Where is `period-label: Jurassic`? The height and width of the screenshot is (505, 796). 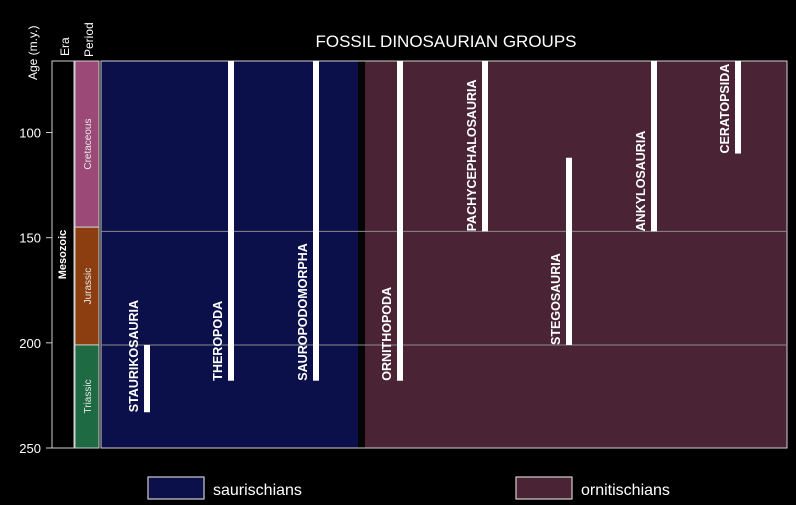
period-label: Jurassic is located at coordinates (88, 286).